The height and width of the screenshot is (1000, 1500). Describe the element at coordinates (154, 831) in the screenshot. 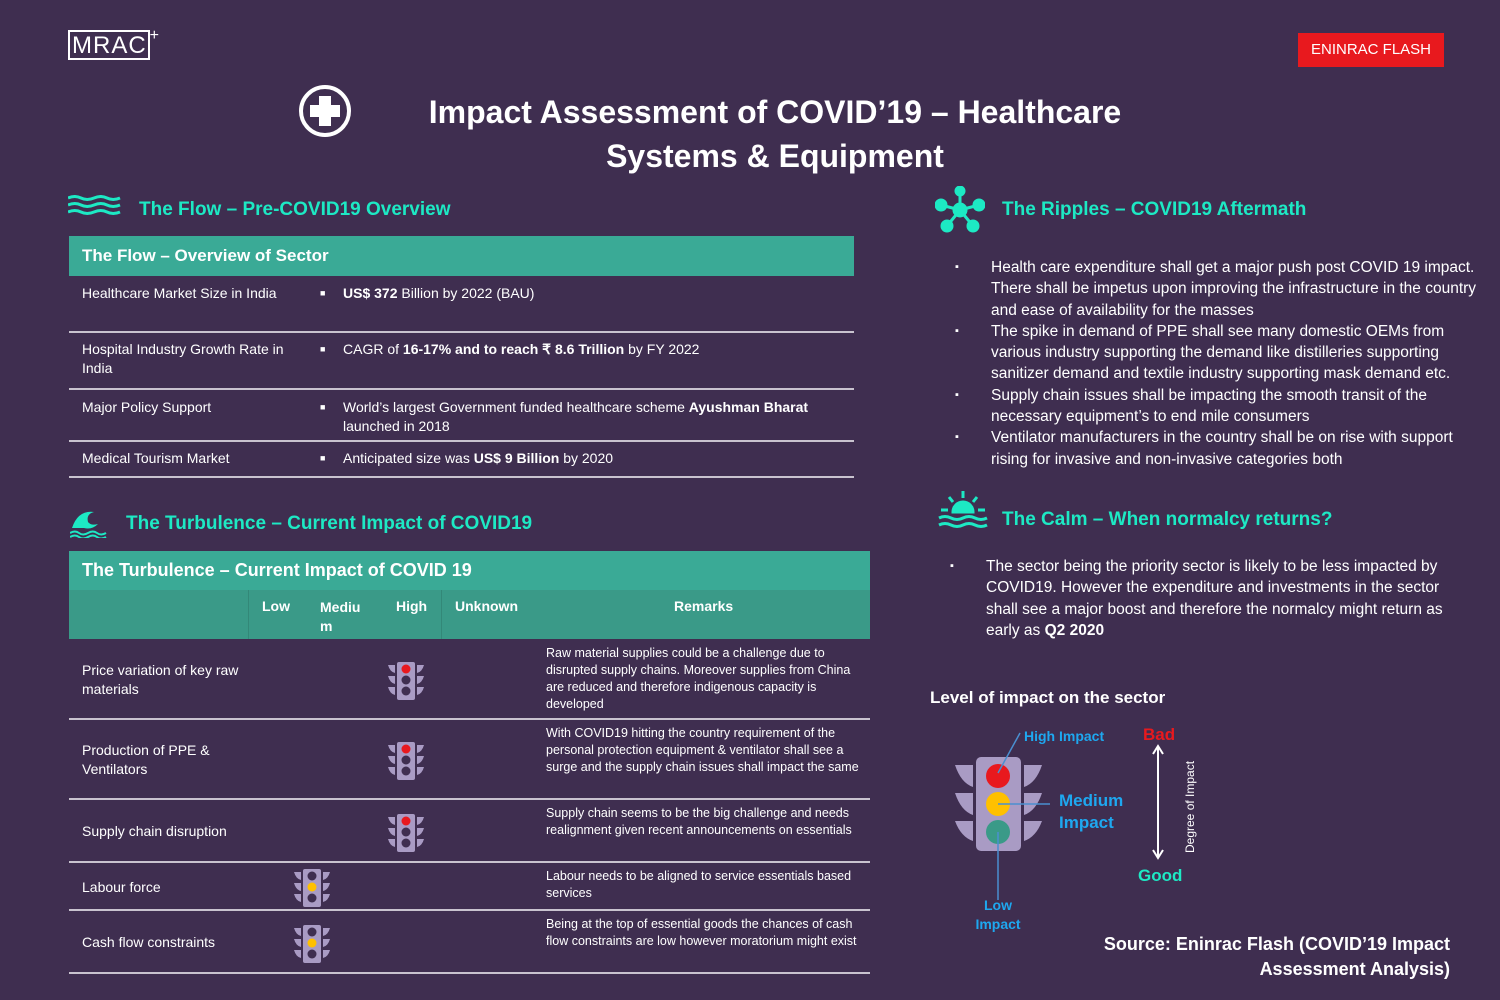

I see `row-label: Supply chain disruption` at that location.